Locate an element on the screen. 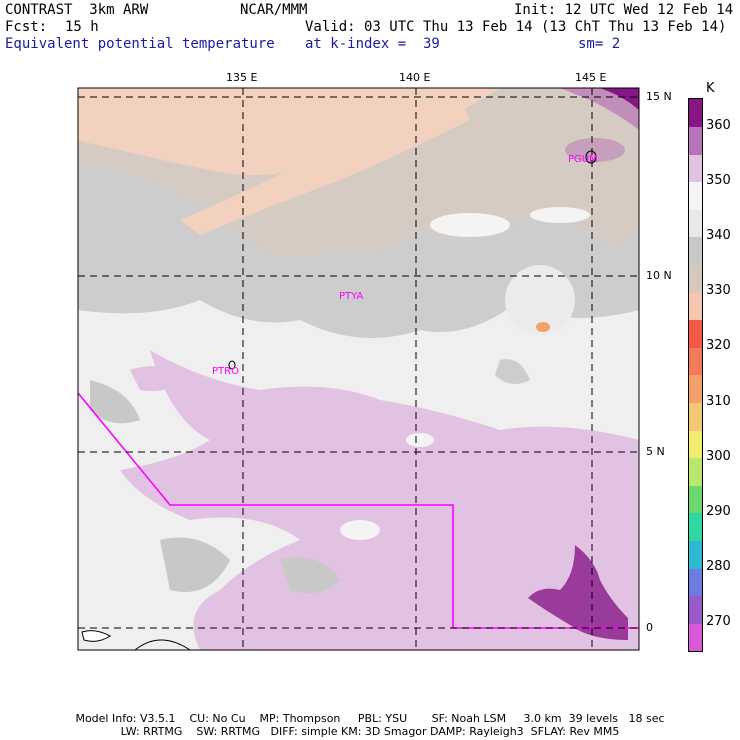 This screenshot has width=740, height=740. colorbar is located at coordinates (695, 375).